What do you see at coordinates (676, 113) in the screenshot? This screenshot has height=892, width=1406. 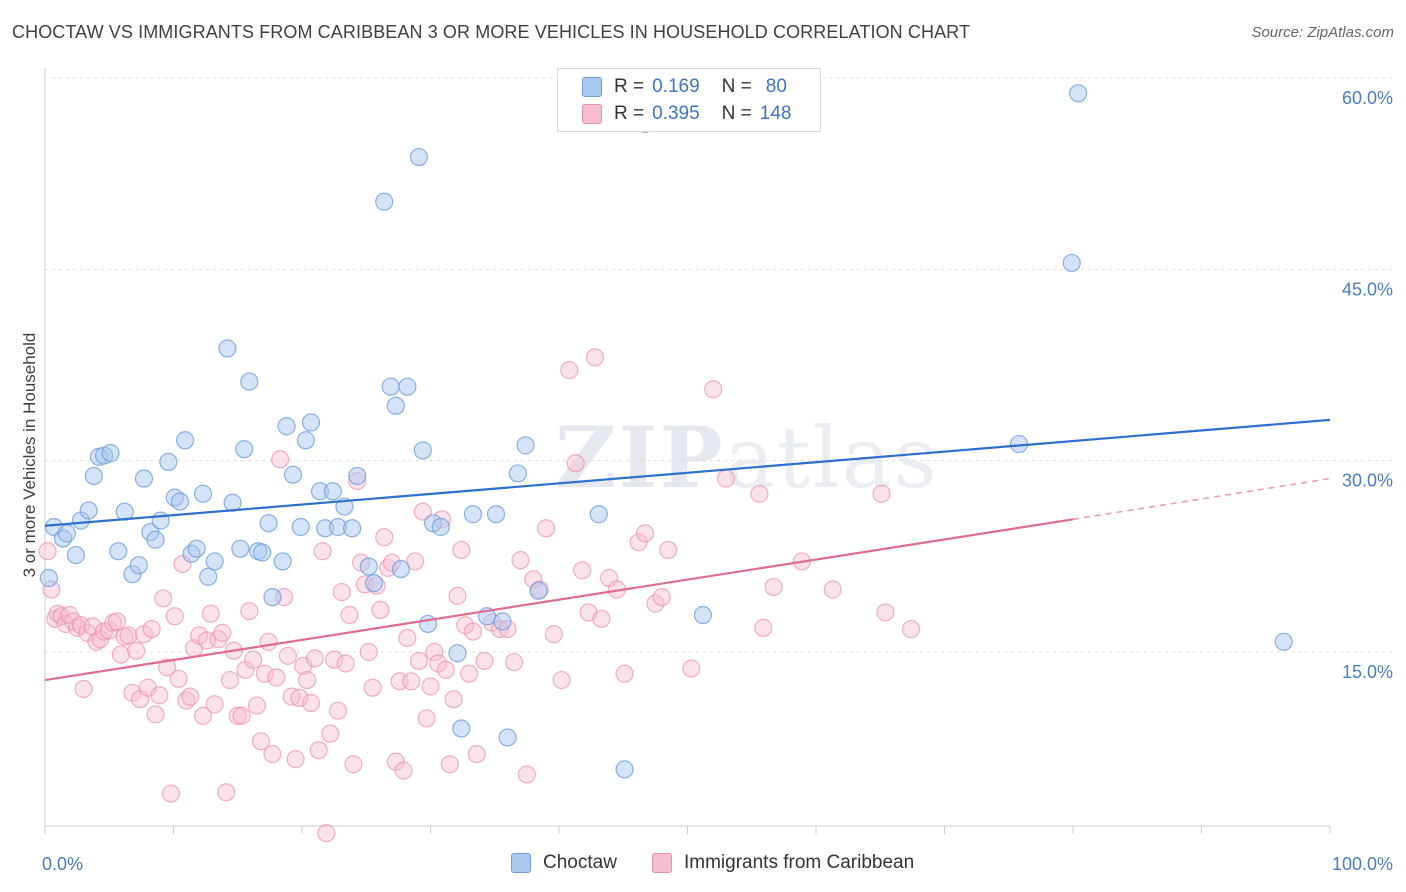 I see `legend-r-value: 0.395` at bounding box center [676, 113].